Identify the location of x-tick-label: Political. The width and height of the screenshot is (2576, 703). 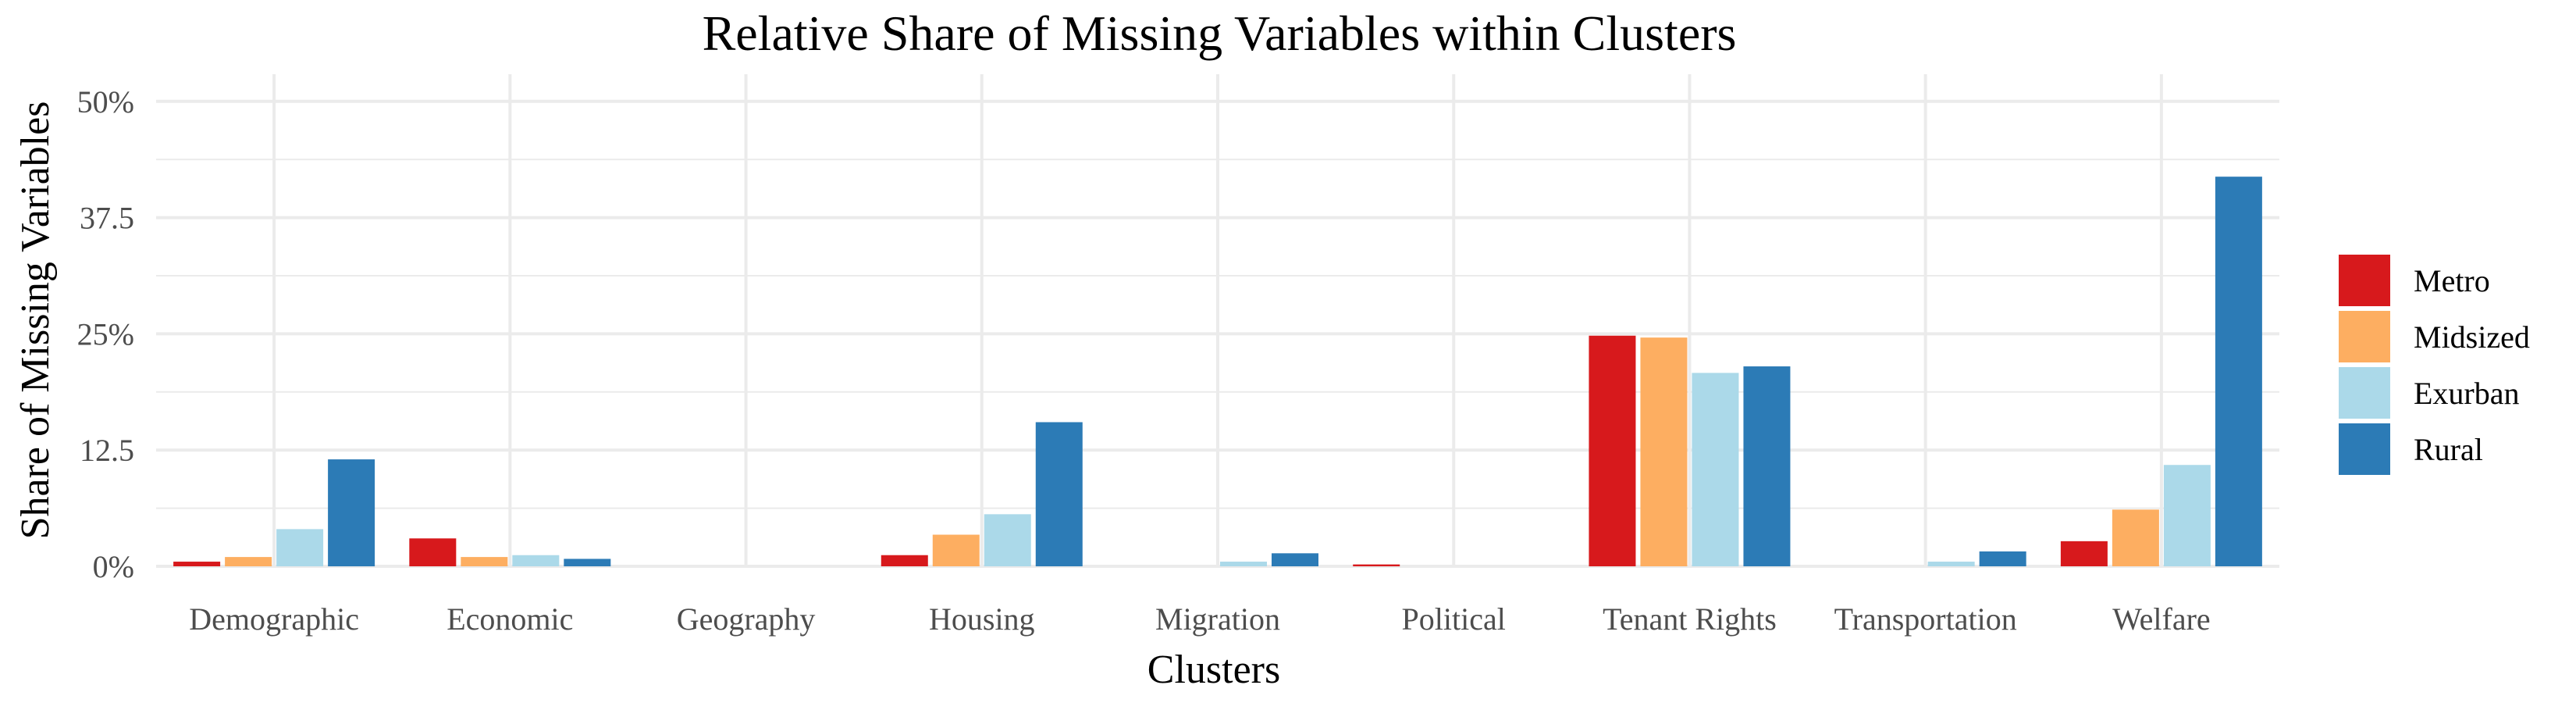
(1454, 619).